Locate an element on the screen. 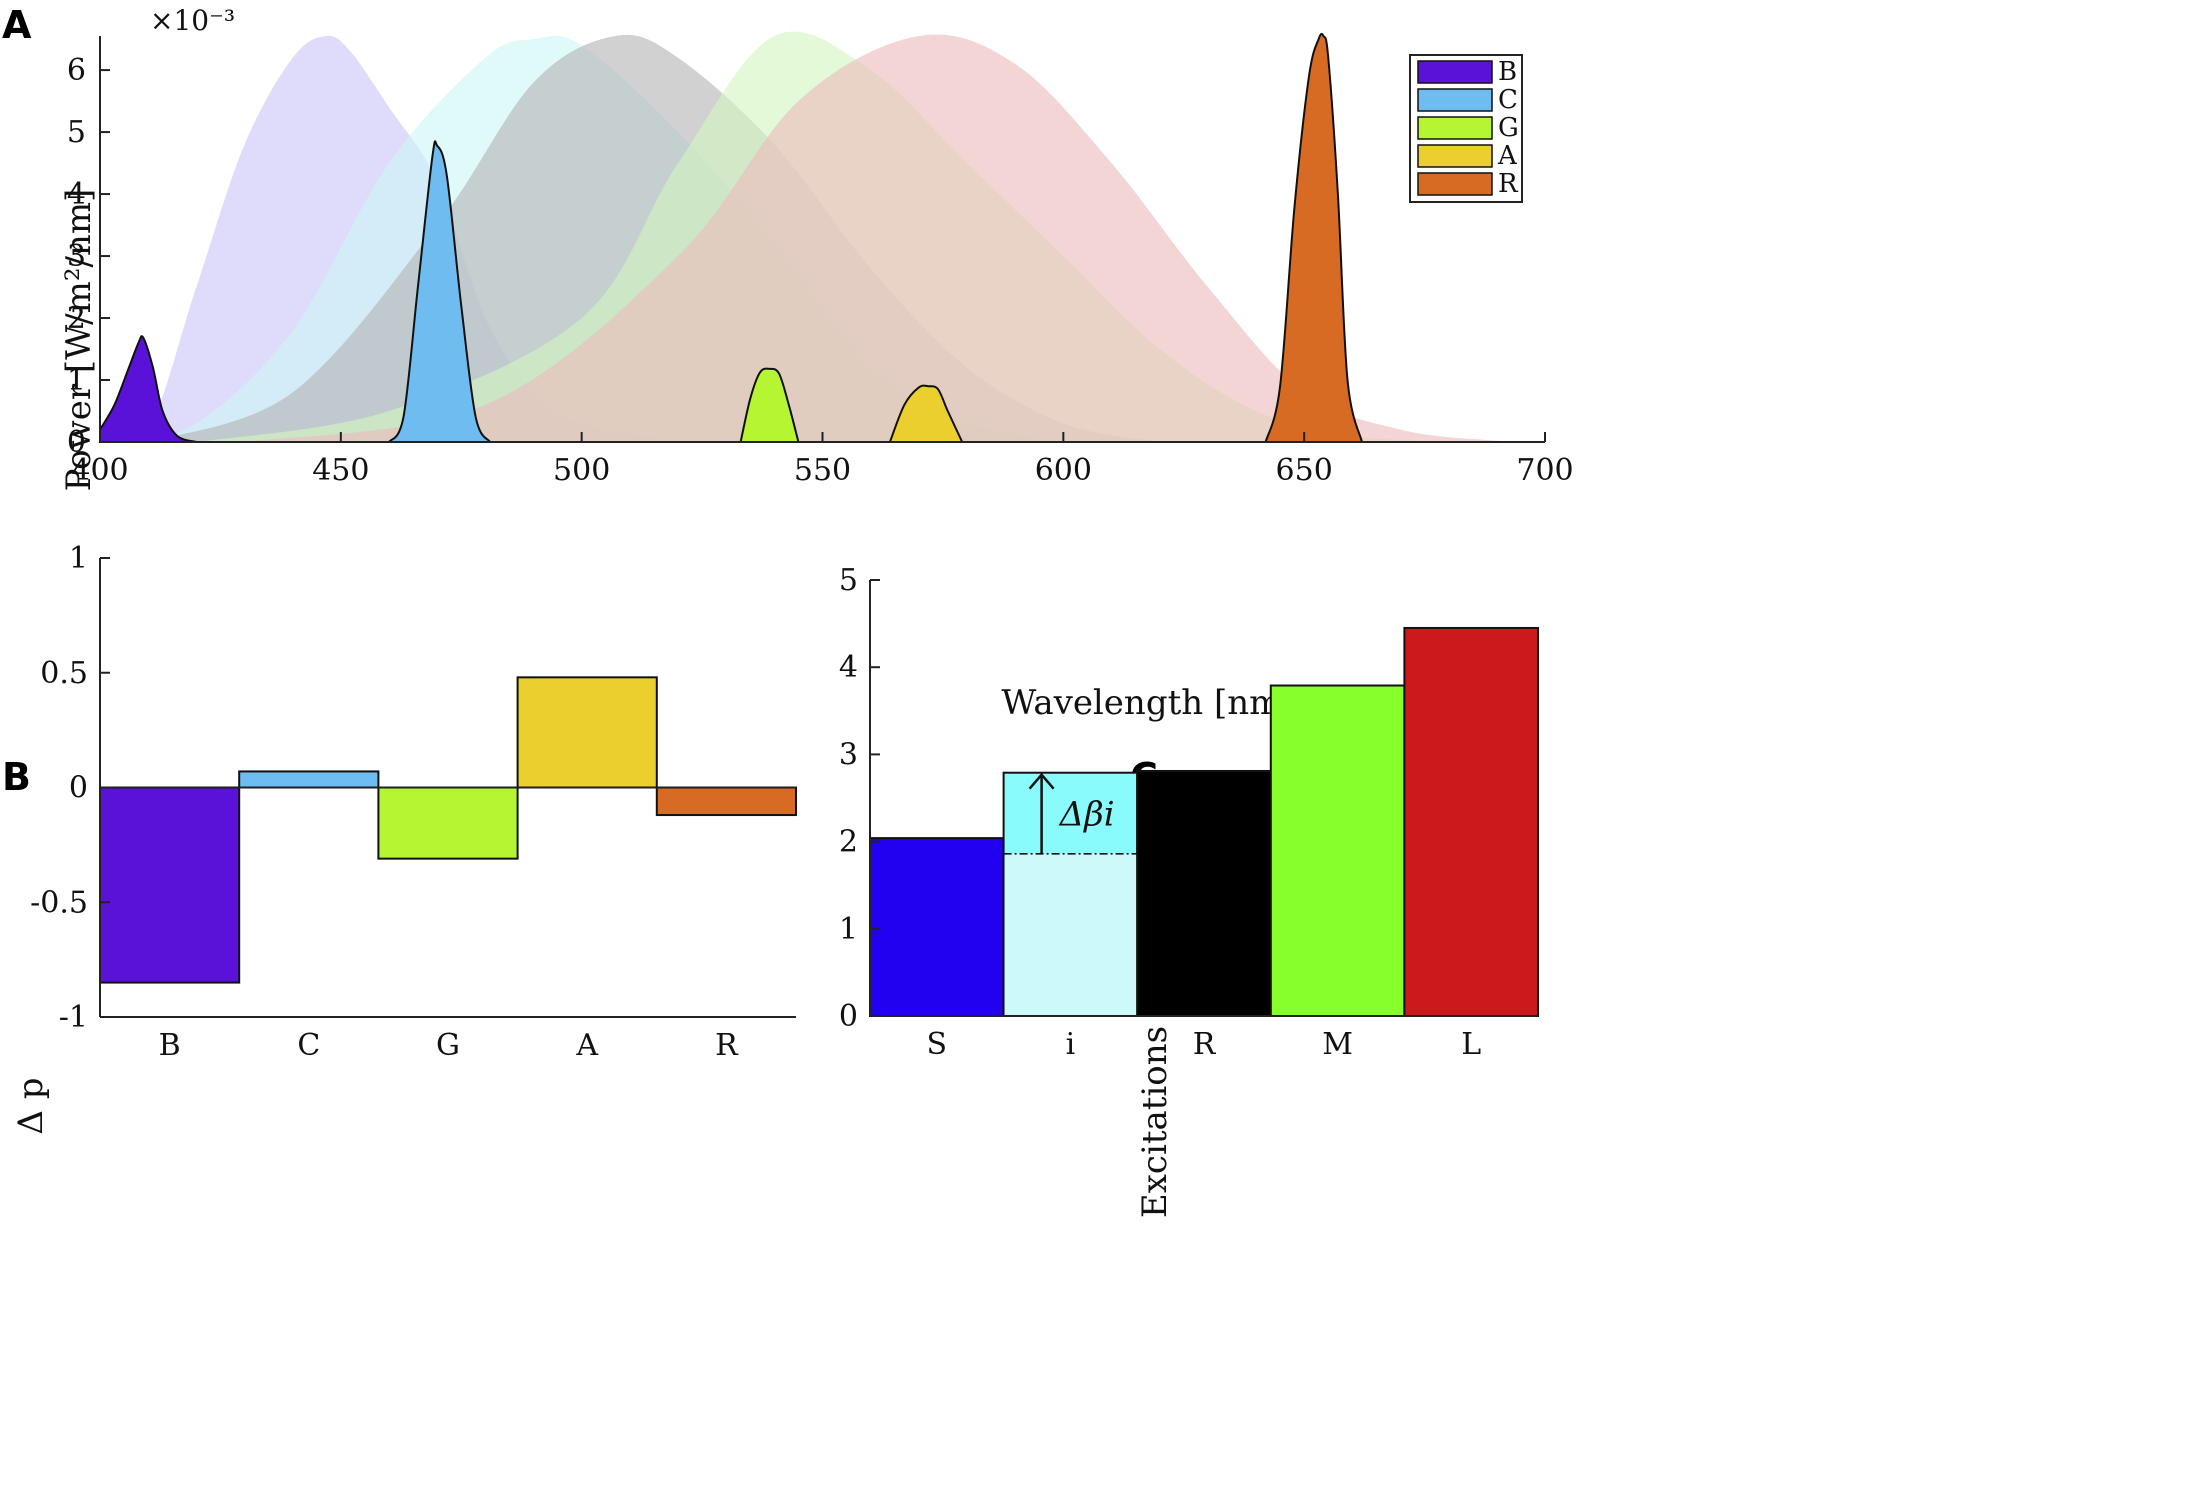  legend-label-B: B is located at coordinates (1507, 72).